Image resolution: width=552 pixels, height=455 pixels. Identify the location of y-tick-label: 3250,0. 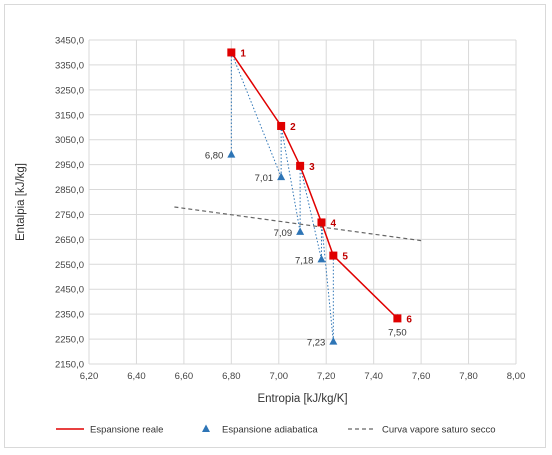
(69, 90).